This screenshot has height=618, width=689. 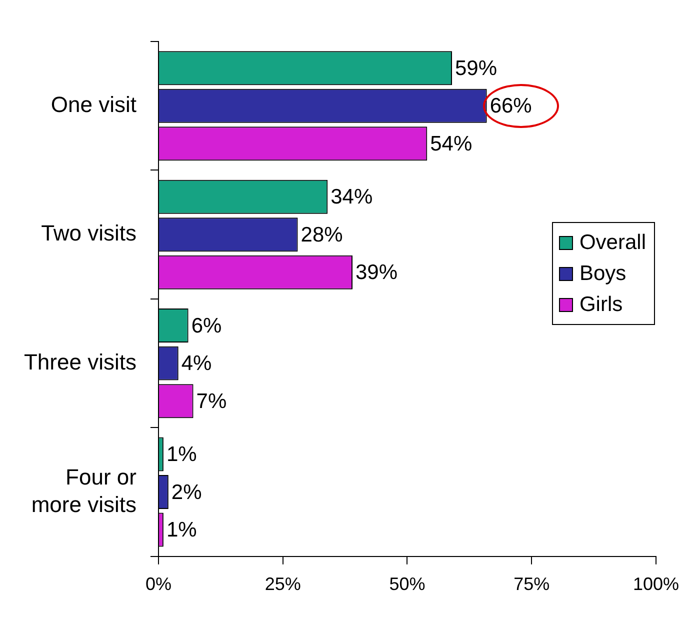 What do you see at coordinates (282, 584) in the screenshot?
I see `x-tick-label: 25%` at bounding box center [282, 584].